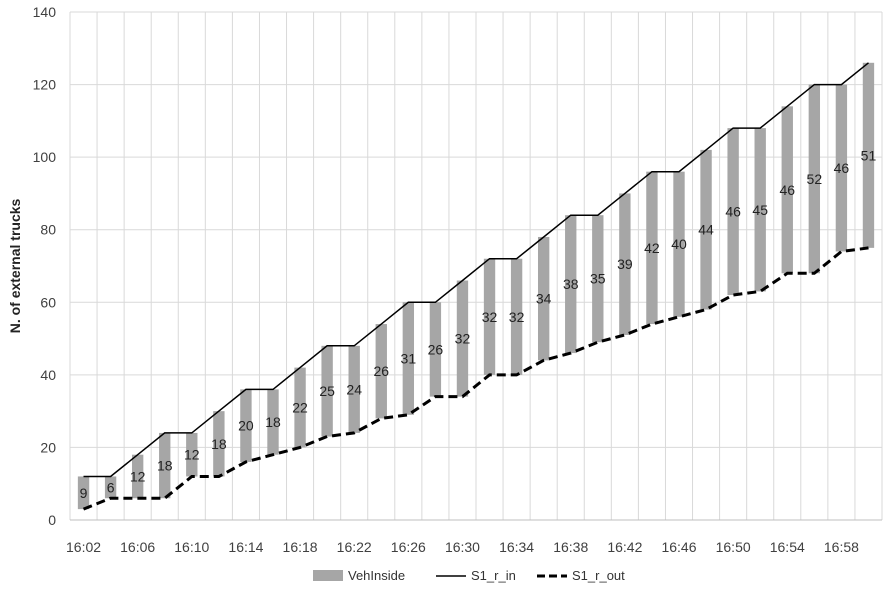 This screenshot has height=589, width=889. I want to click on data-label: 25, so click(327, 391).